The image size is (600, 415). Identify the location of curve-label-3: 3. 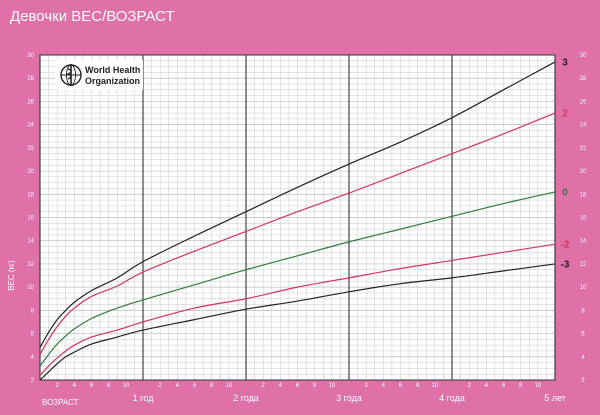
(565, 62).